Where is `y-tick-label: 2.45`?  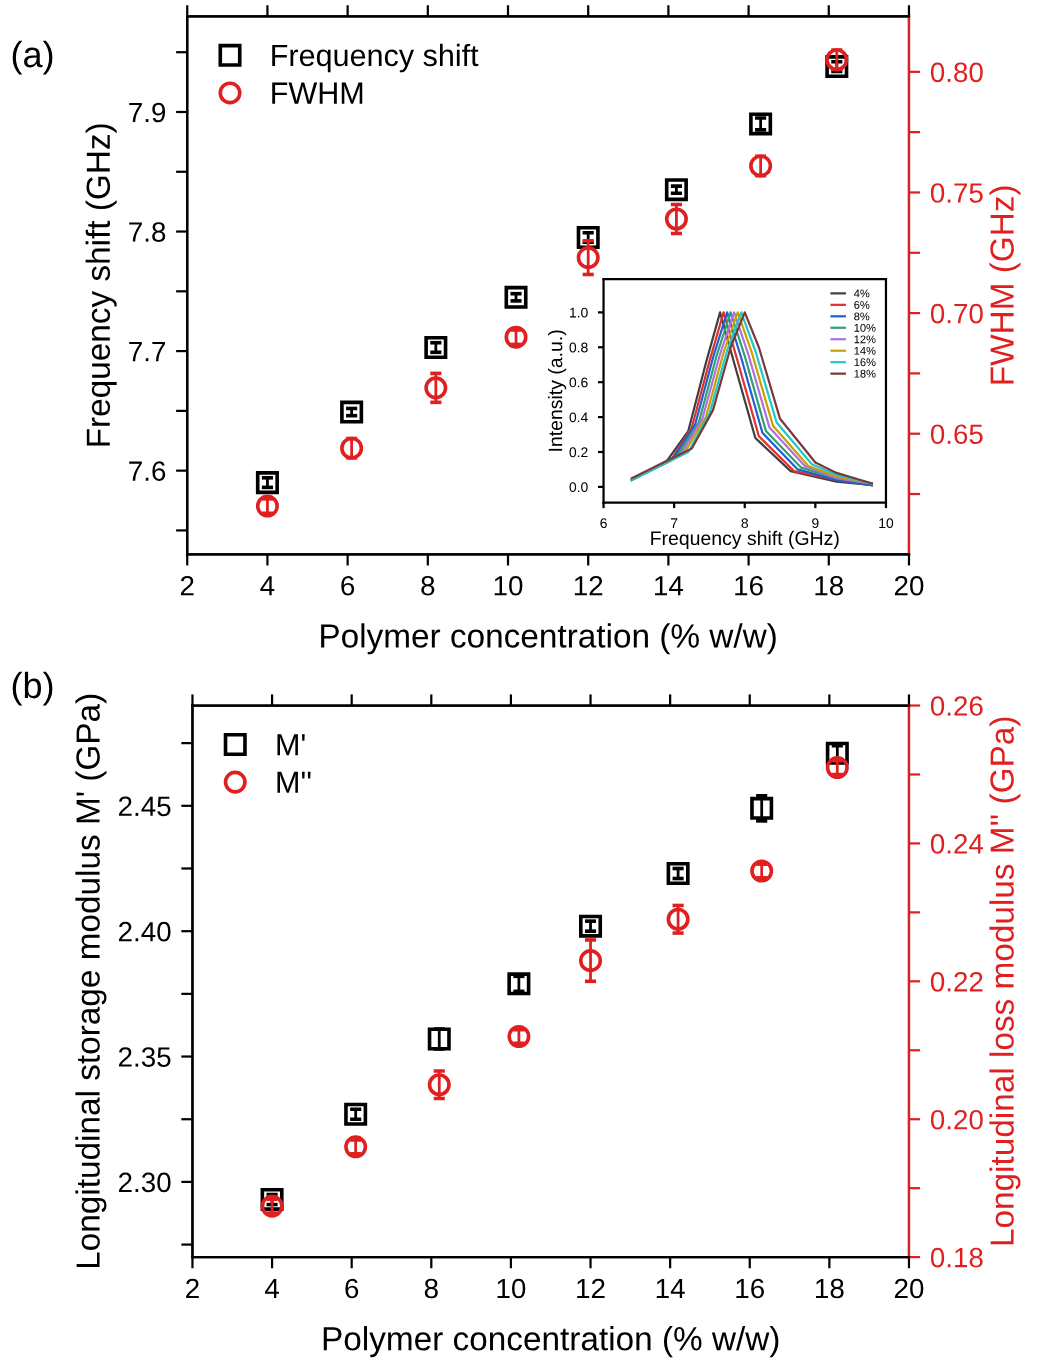 y-tick-label: 2.45 is located at coordinates (144, 806).